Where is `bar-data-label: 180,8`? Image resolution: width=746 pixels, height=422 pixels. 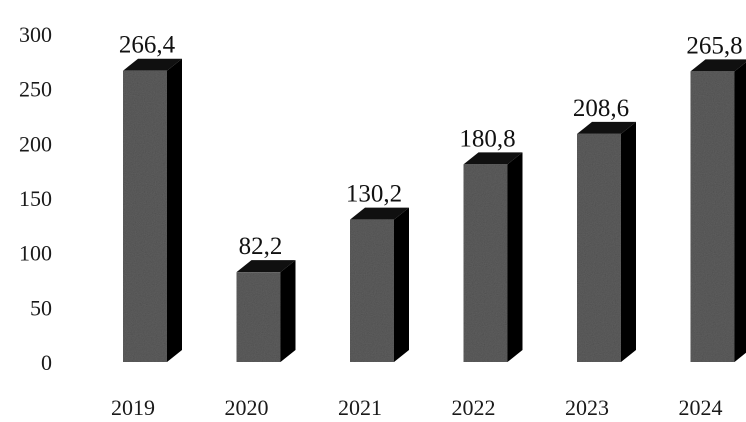
bar-data-label: 180,8 is located at coordinates (487, 138).